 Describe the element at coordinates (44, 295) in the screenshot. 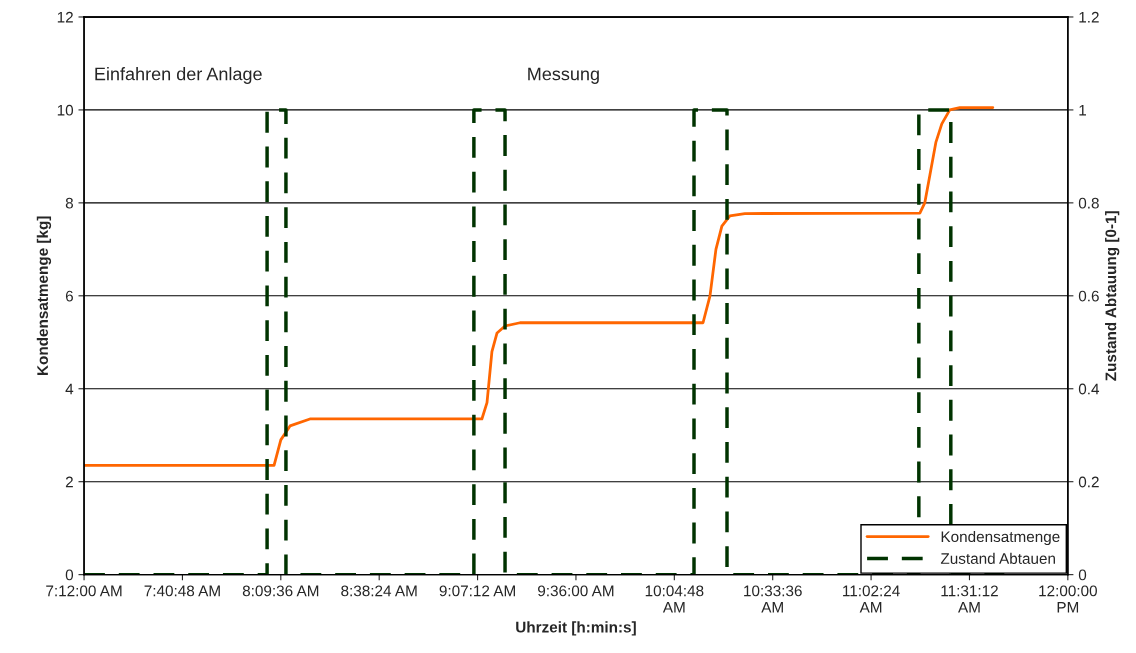

I see `y-axis-title: Kondensatmenge [kg]` at that location.